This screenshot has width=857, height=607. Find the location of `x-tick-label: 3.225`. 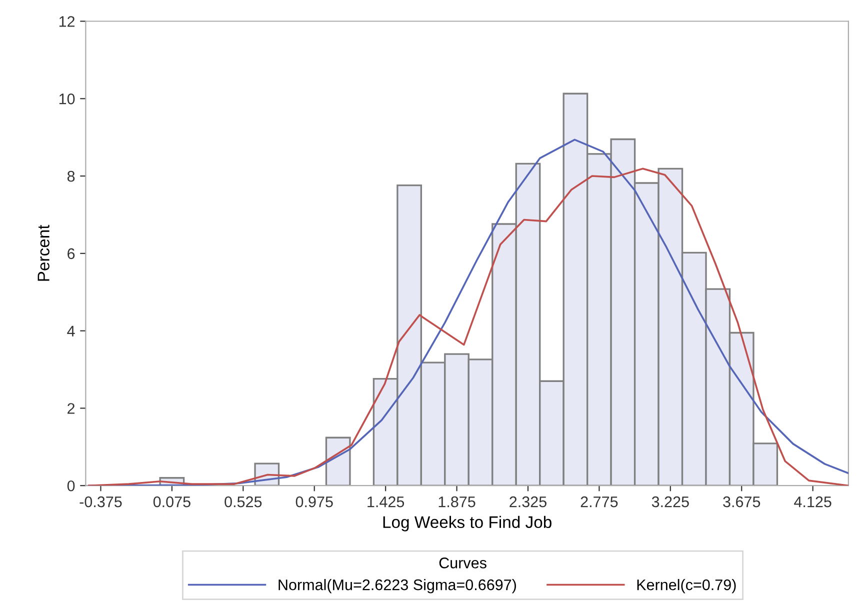

x-tick-label: 3.225 is located at coordinates (670, 502).